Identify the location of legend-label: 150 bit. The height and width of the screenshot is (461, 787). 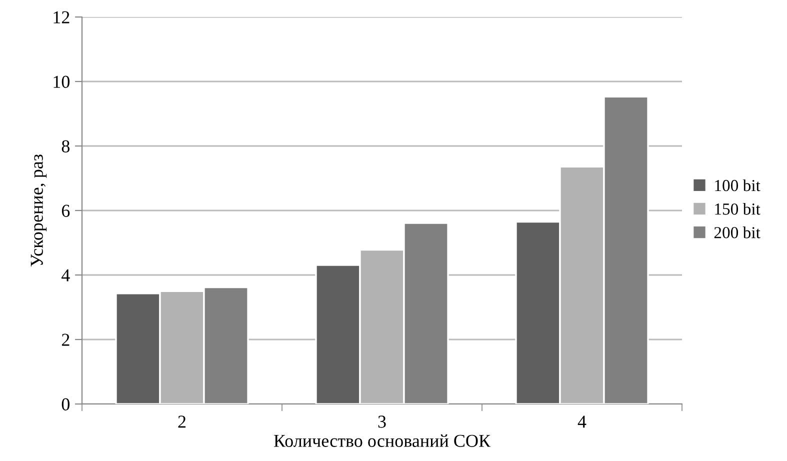
(737, 208).